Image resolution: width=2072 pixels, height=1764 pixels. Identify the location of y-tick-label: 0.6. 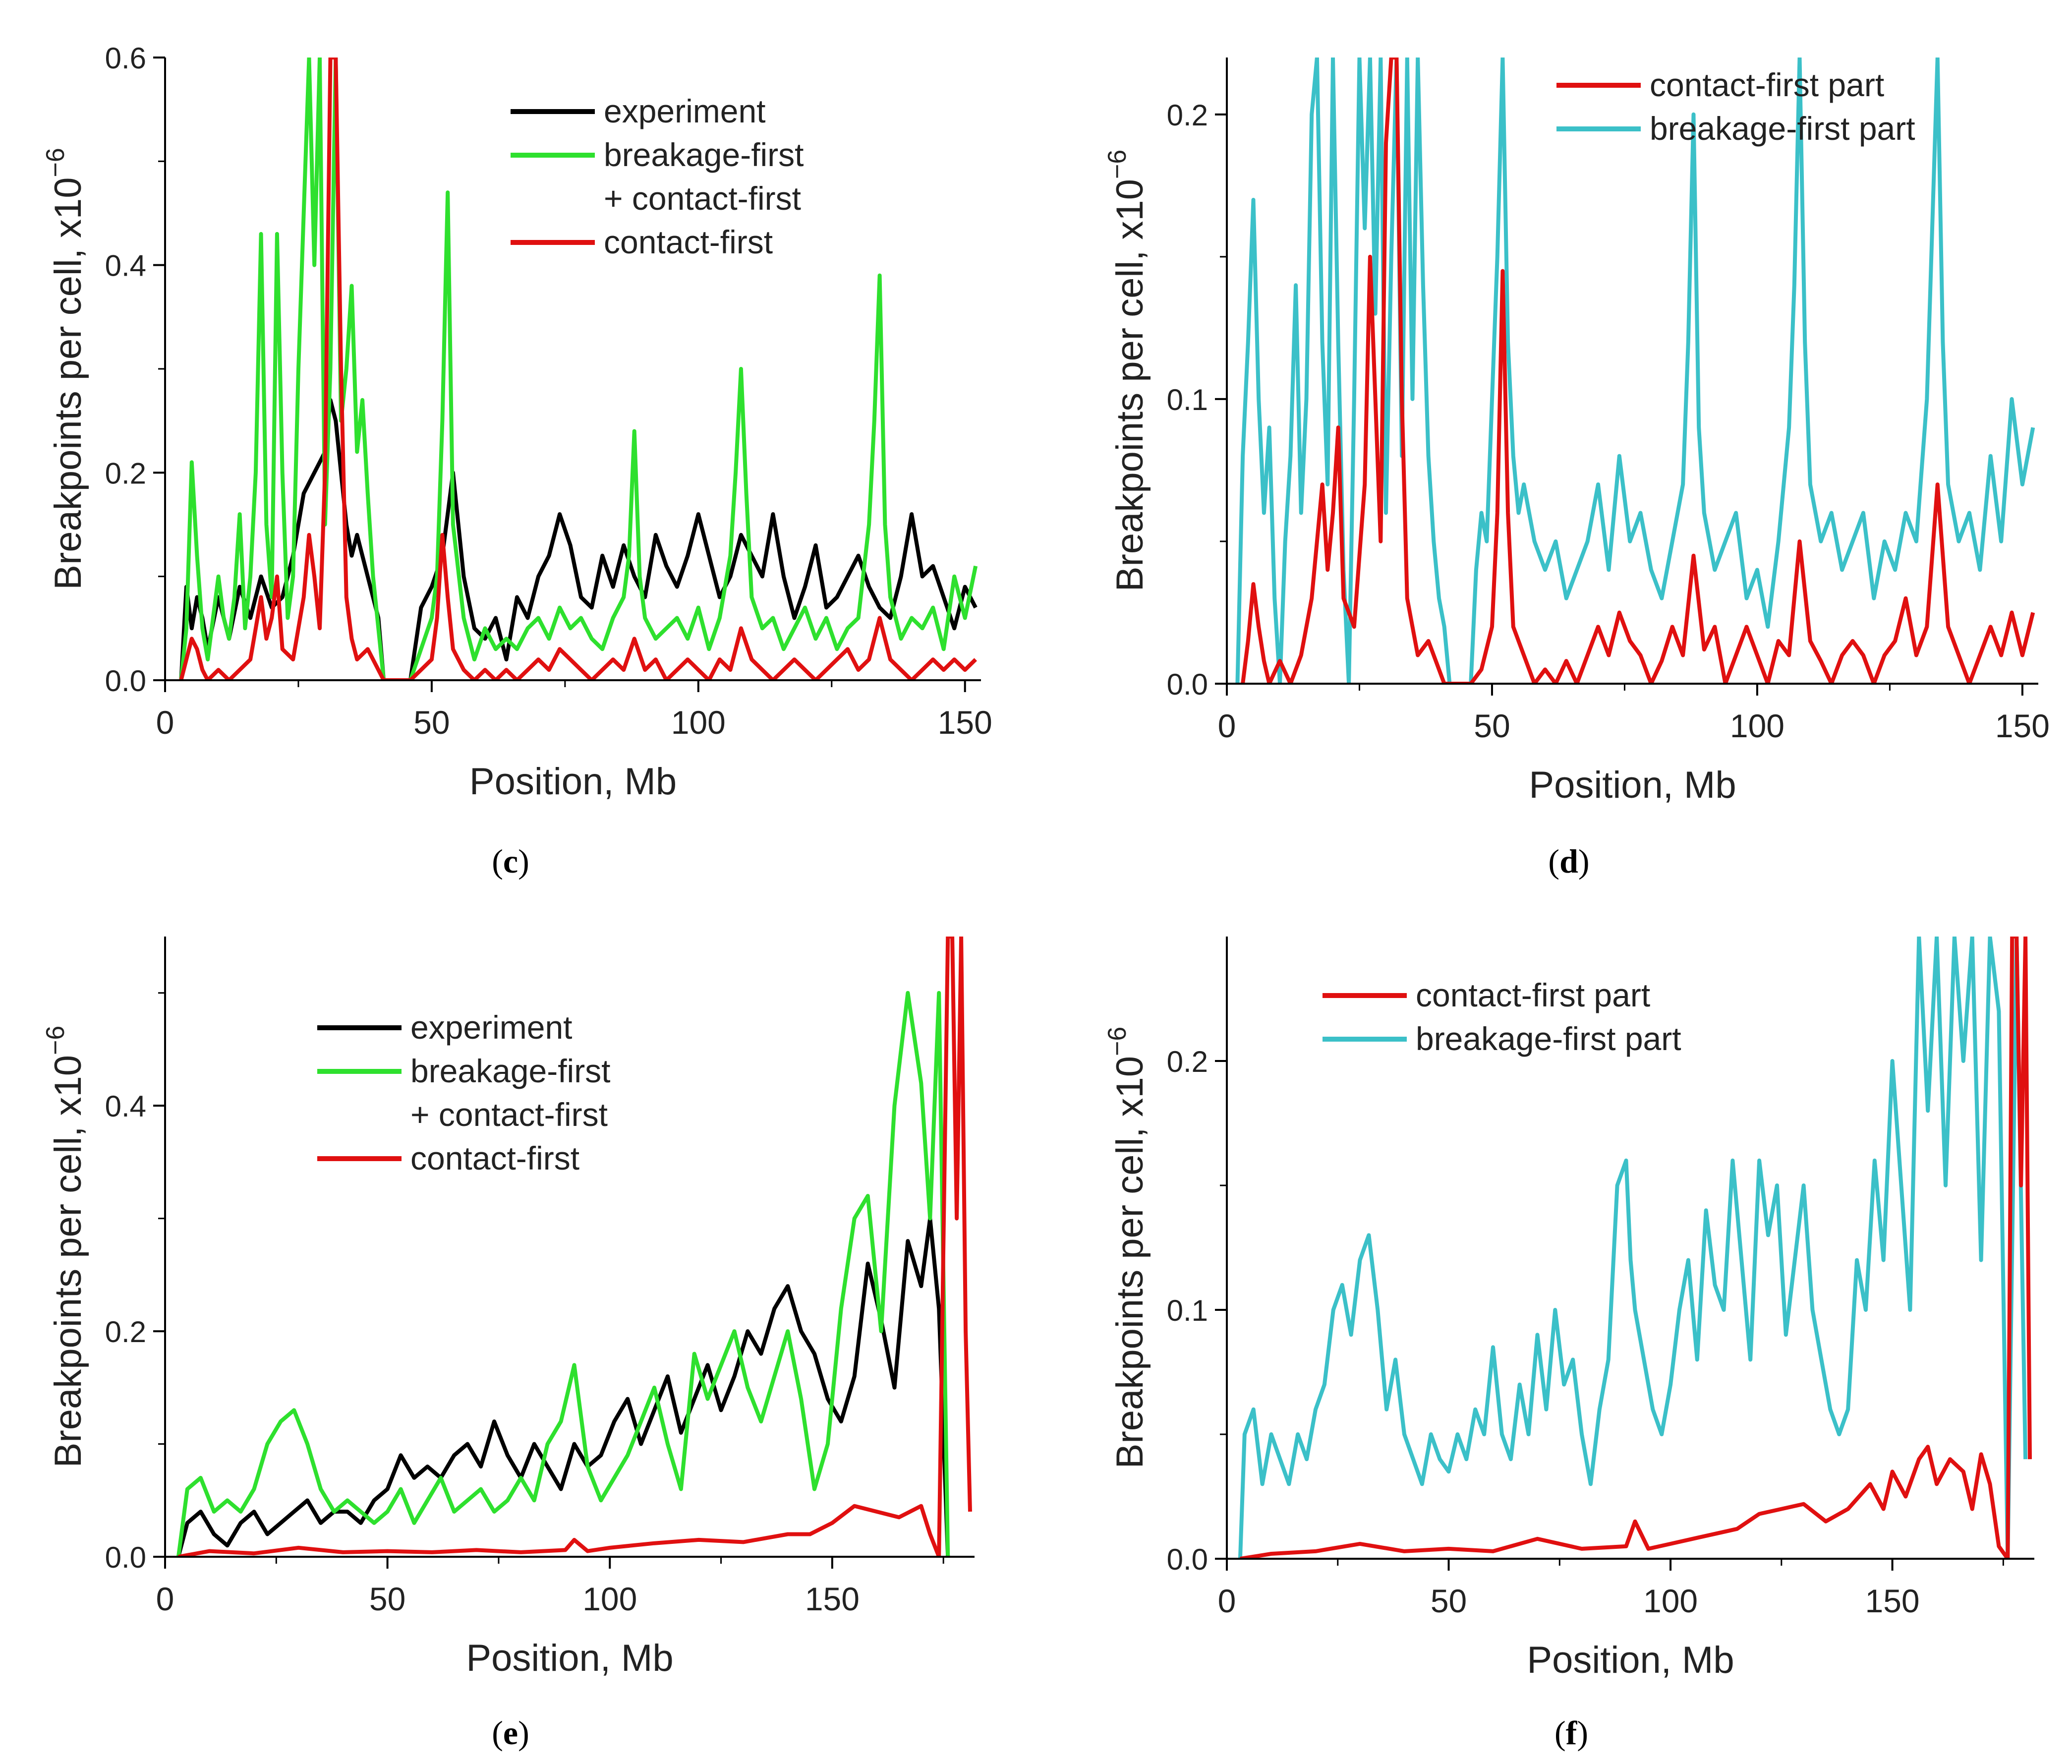
(125, 58).